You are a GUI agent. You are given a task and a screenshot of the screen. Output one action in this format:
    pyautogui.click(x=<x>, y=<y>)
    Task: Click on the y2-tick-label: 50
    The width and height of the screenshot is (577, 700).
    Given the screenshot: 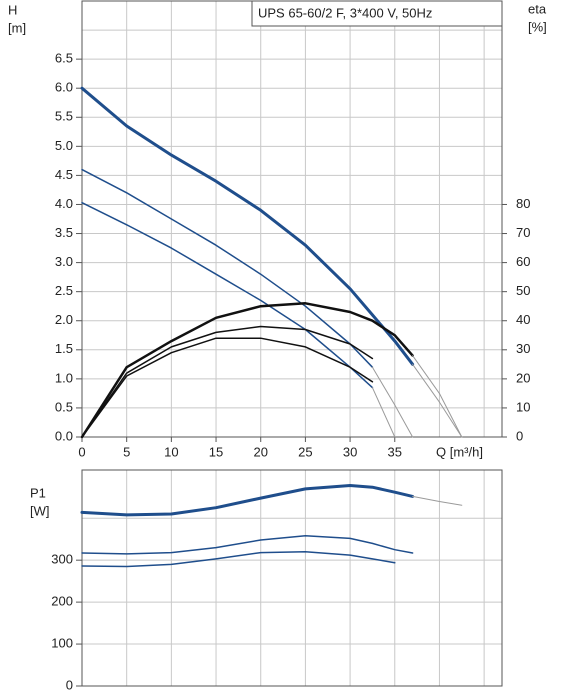 What is the action you would take?
    pyautogui.click(x=523, y=290)
    